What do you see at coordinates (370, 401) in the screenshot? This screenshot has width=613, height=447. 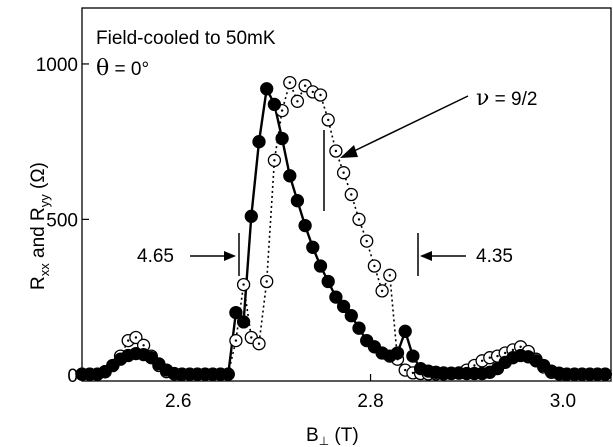 I see `x-tick-label: 2.8` at bounding box center [370, 401].